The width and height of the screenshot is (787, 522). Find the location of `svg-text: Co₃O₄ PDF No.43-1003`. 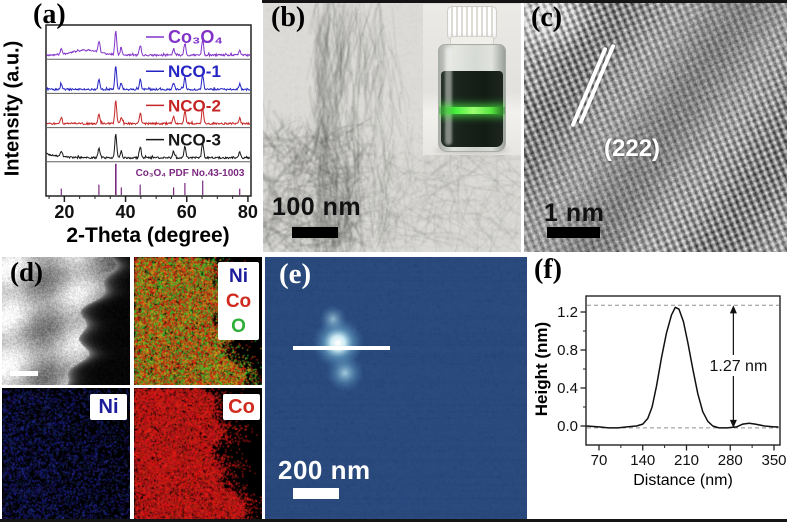

svg-text: Co₃O₄ PDF No.43-1003 is located at coordinates (190, 173).